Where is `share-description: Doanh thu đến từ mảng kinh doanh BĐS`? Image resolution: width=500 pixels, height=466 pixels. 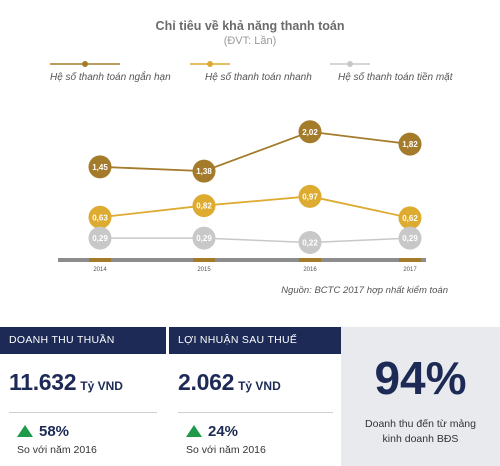
share-description: Doanh thu đến từ mảng kinh doanh BĐS is located at coordinates (420, 432).